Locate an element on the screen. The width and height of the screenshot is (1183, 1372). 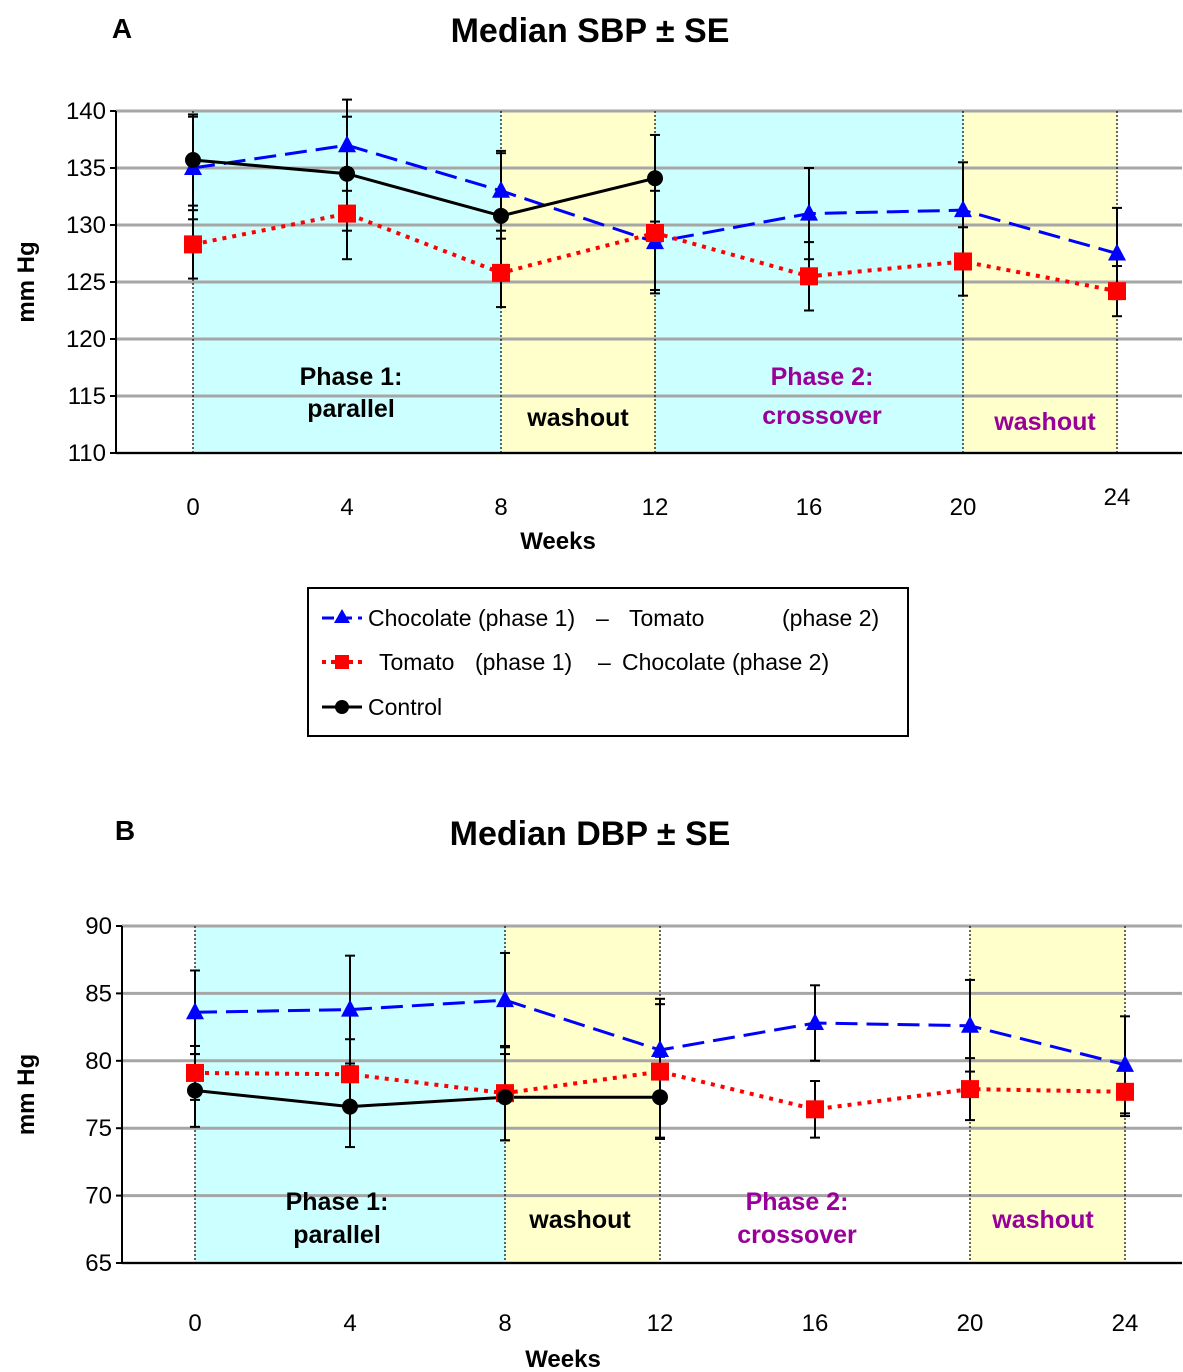
legend-entry-3-label: Control is located at coordinates (405, 707).